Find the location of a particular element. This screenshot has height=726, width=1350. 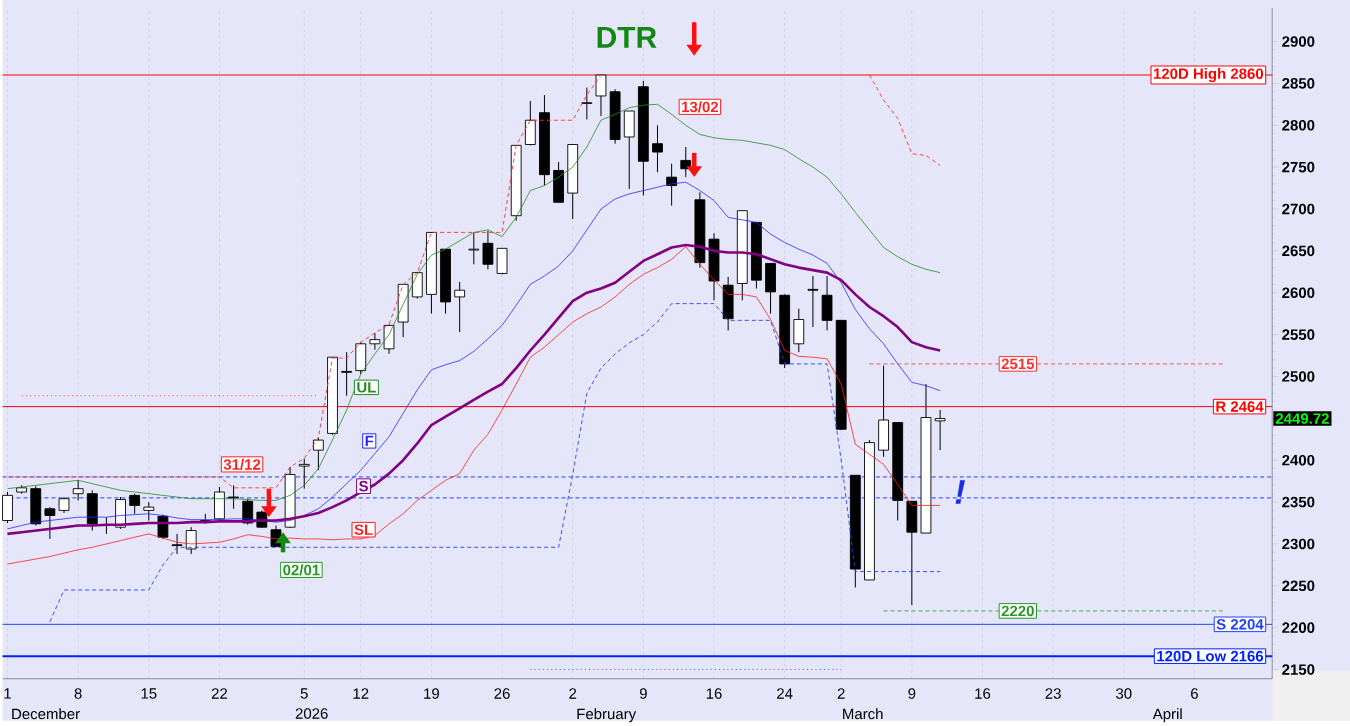

text: 2449.72 is located at coordinates (1302, 419).